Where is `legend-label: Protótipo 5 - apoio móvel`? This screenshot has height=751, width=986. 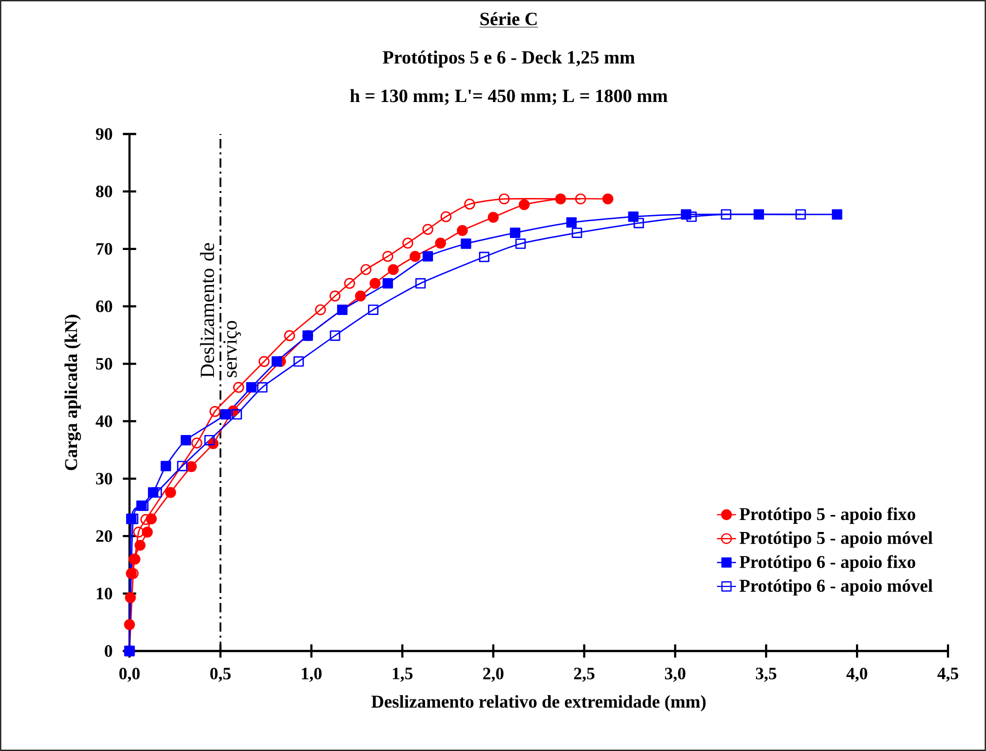
legend-label: Protótipo 5 - apoio móvel is located at coordinates (836, 539).